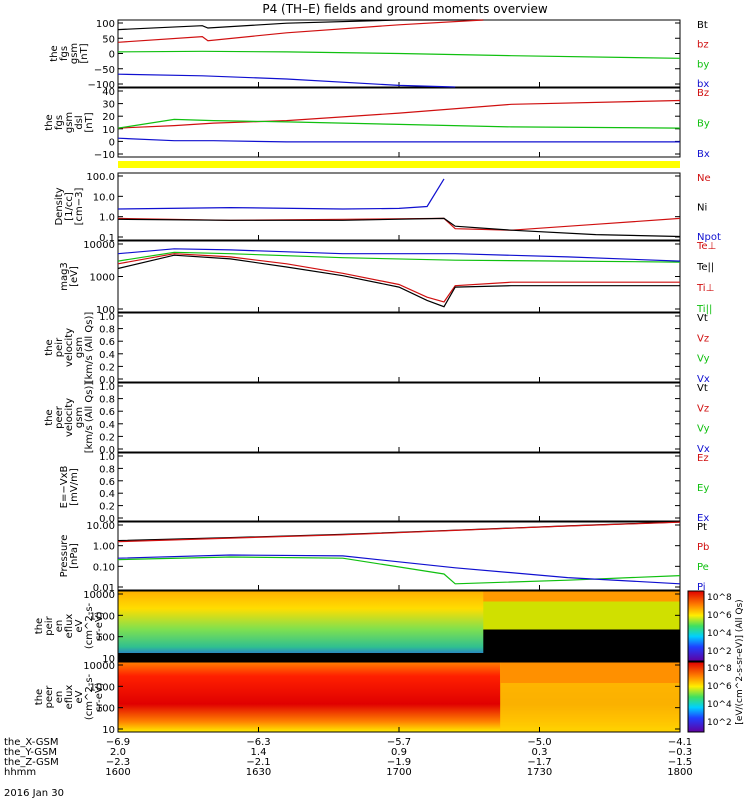 Image resolution: width=750 pixels, height=800 pixels. What do you see at coordinates (104, 197) in the screenshot?
I see `y-tick-label: 10.0` at bounding box center [104, 197].